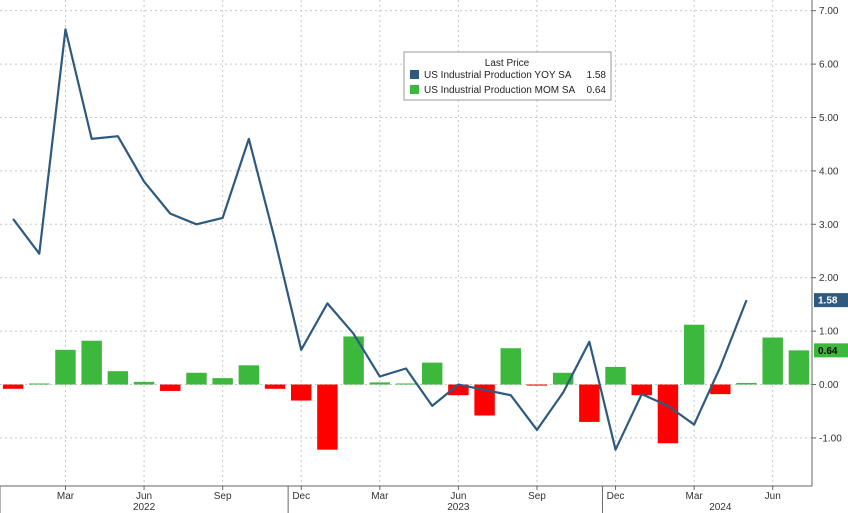  I want to click on y-tick-label: 4.00, so click(829, 171).